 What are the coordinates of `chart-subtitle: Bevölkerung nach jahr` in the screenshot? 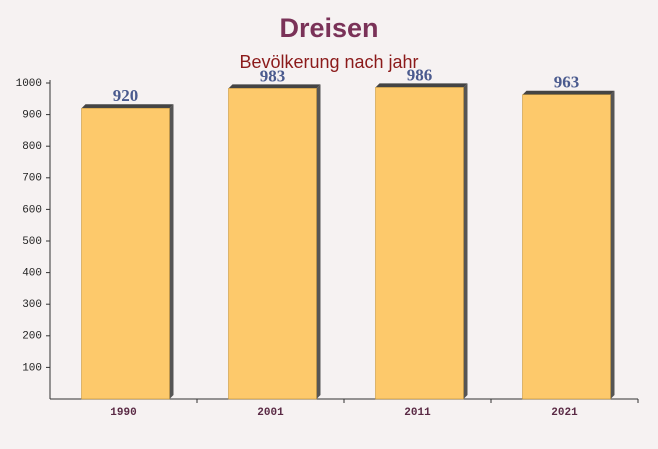 It's located at (328, 62).